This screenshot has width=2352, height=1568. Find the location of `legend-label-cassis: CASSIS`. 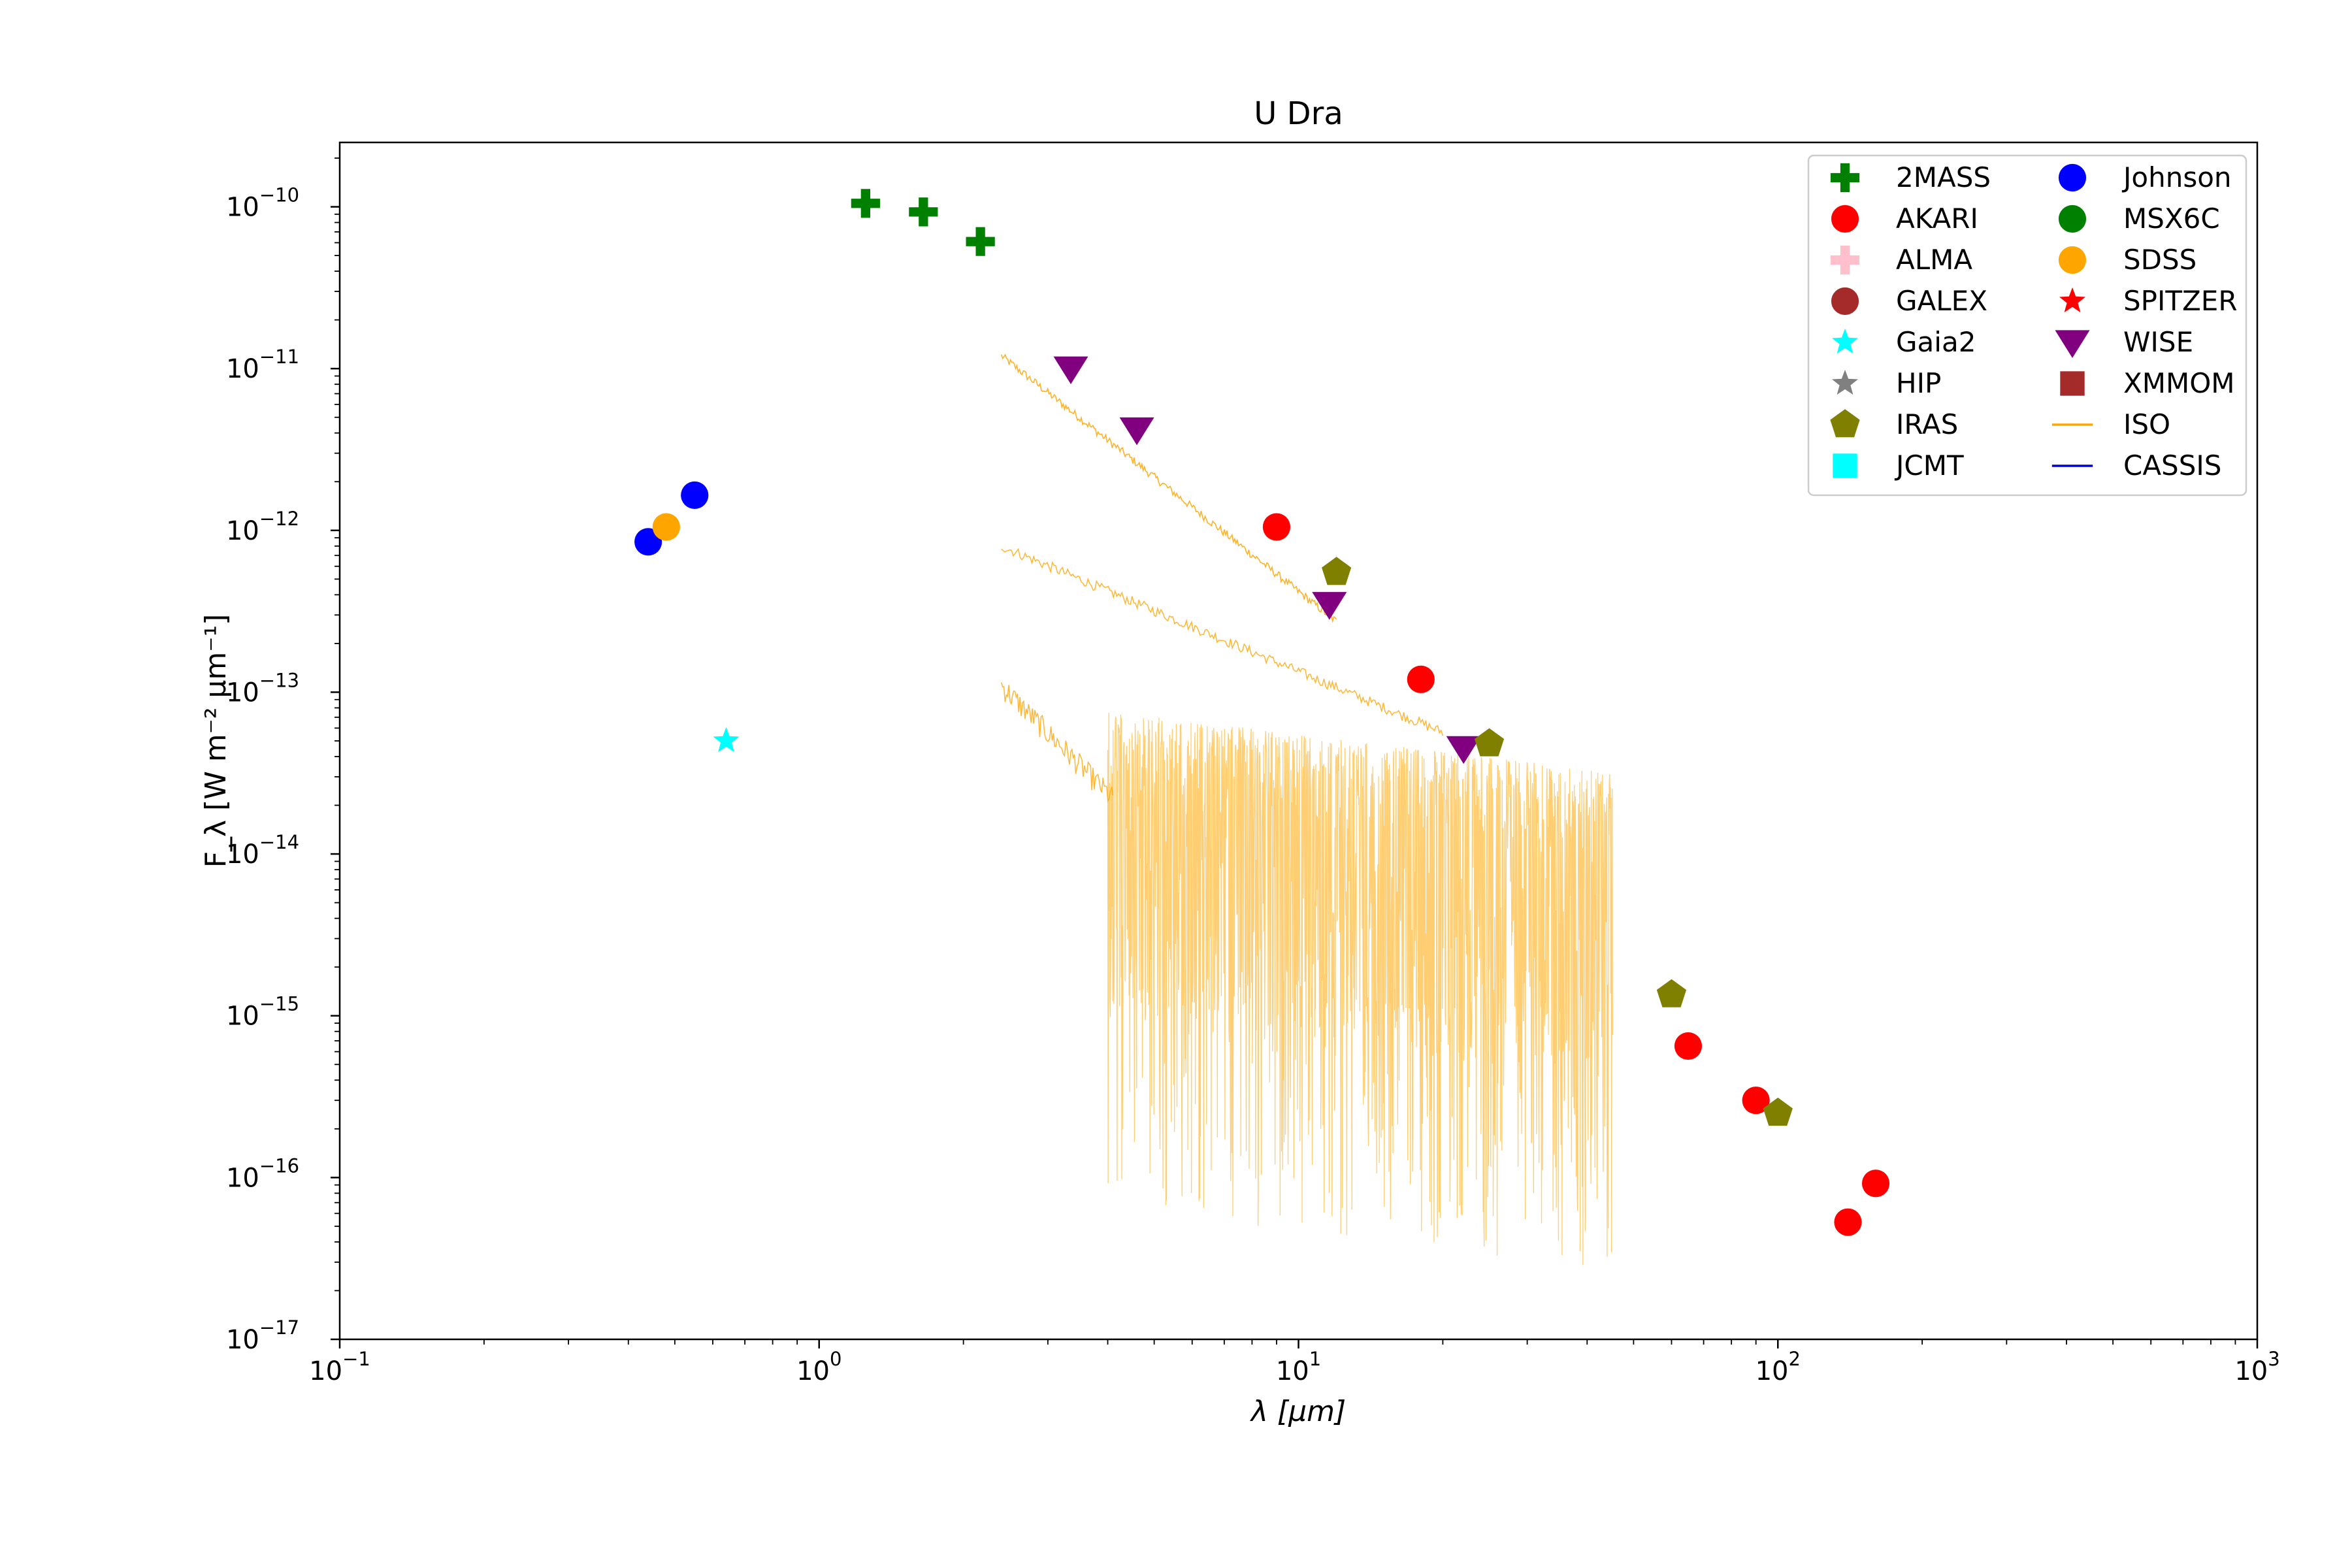

legend-label-cassis: CASSIS is located at coordinates (2172, 465).